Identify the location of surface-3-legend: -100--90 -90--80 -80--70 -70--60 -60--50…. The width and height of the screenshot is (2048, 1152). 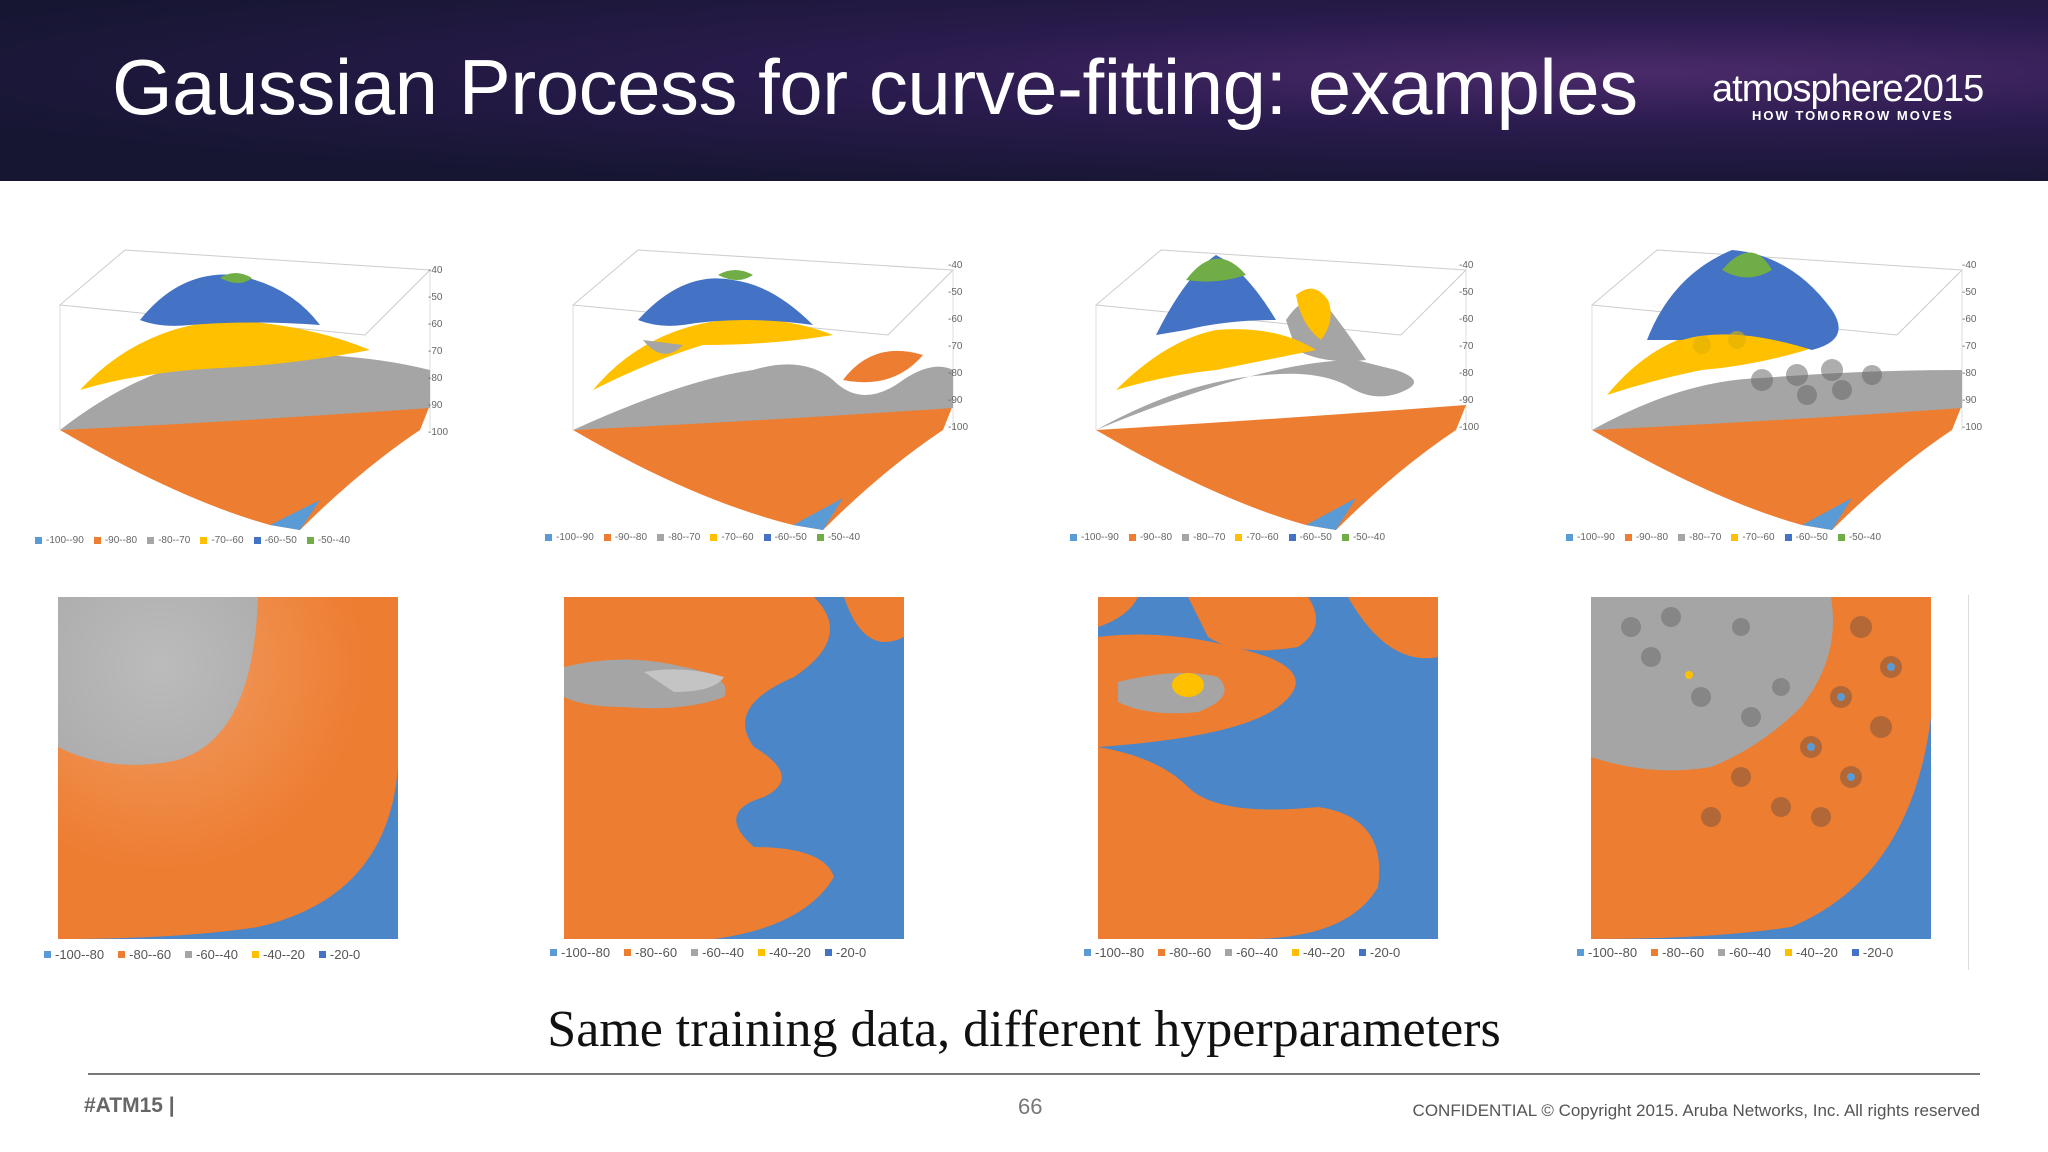
(1227, 537).